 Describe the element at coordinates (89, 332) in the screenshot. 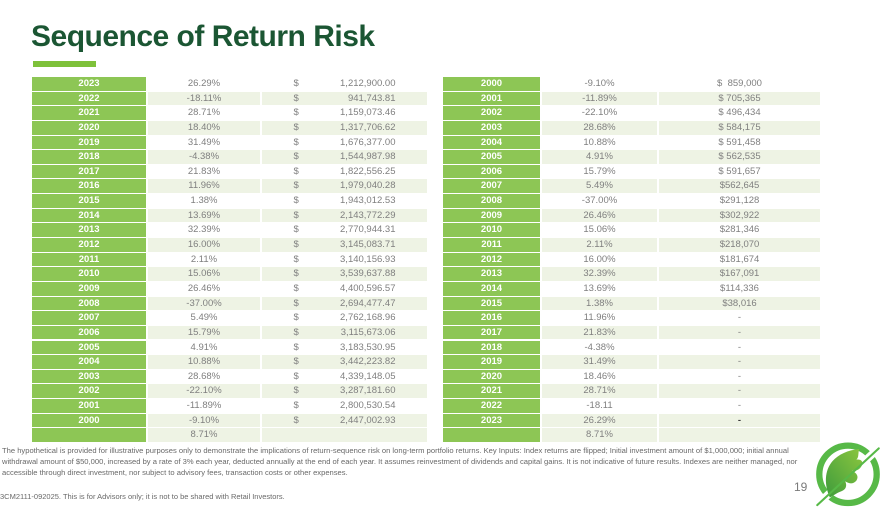

I see `year-cell: 2006` at that location.